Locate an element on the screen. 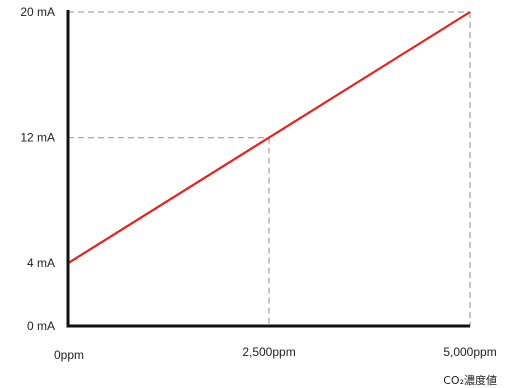  y-tick-label: 0 mA is located at coordinates (41, 326).